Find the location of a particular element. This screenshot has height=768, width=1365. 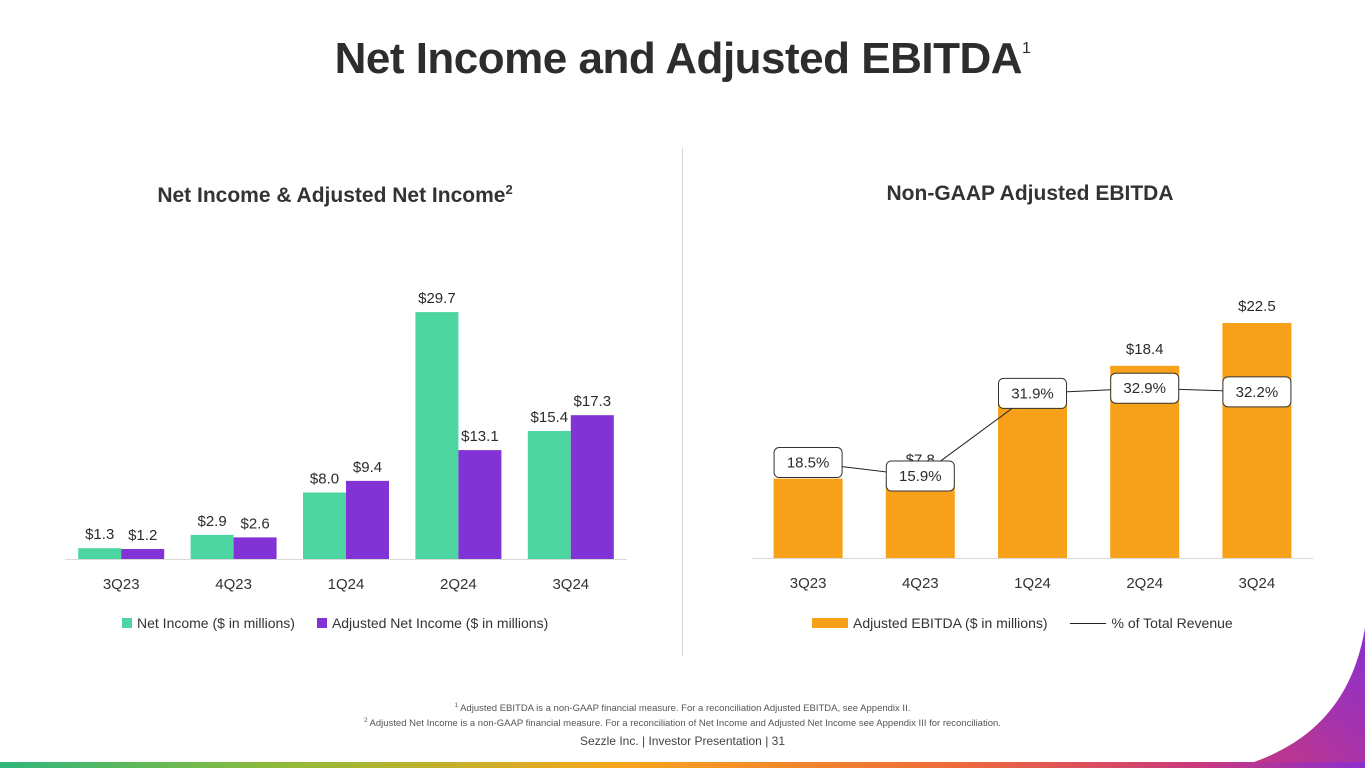

percent-revenue-label-3q24: 32.2% is located at coordinates (1257, 392).